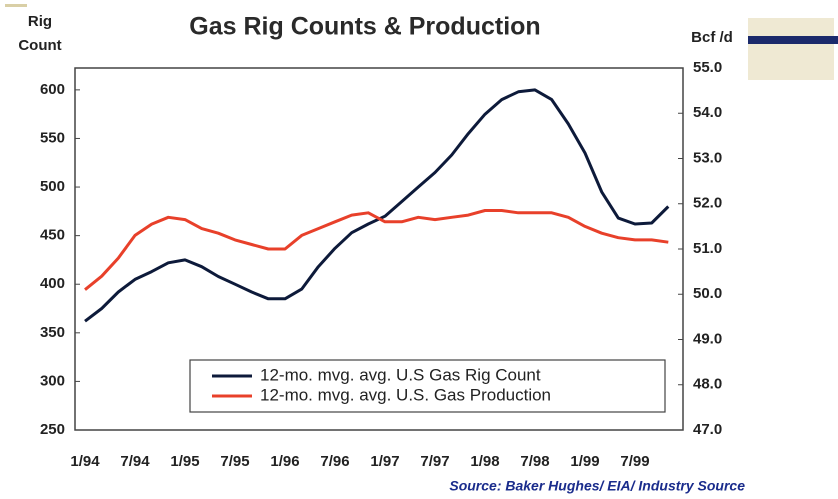 Image resolution: width=838 pixels, height=499 pixels. I want to click on y-tick-label: 300, so click(52, 380).